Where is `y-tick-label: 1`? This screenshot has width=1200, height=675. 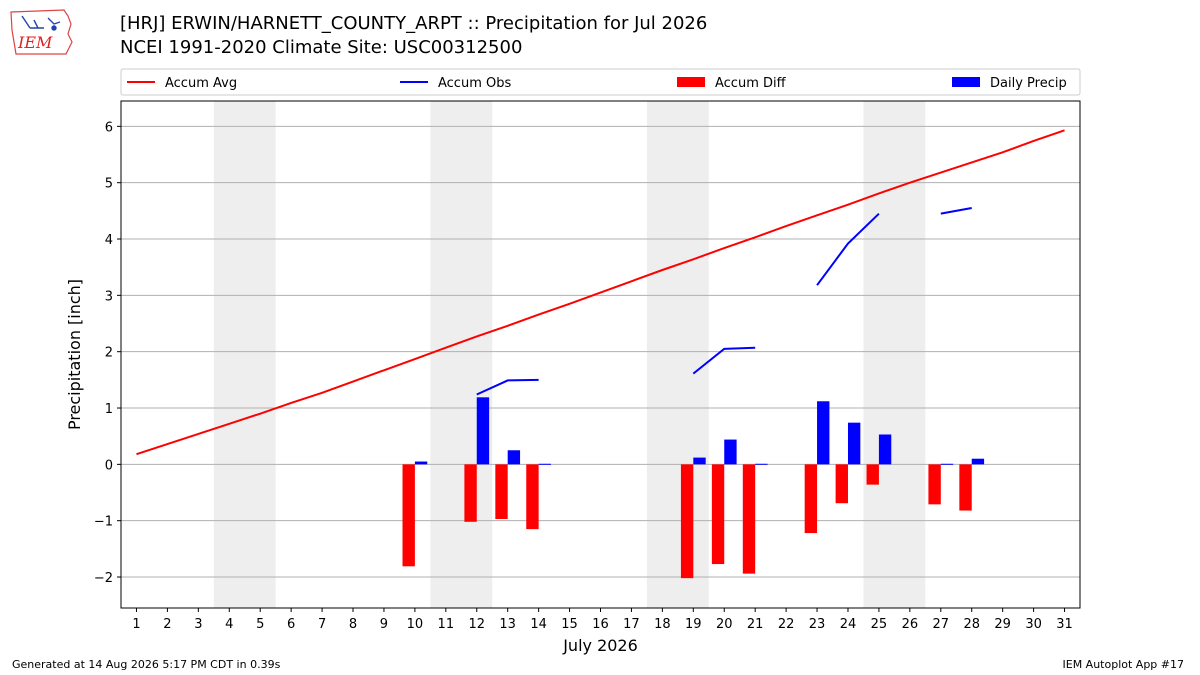 y-tick-label: 1 is located at coordinates (109, 409).